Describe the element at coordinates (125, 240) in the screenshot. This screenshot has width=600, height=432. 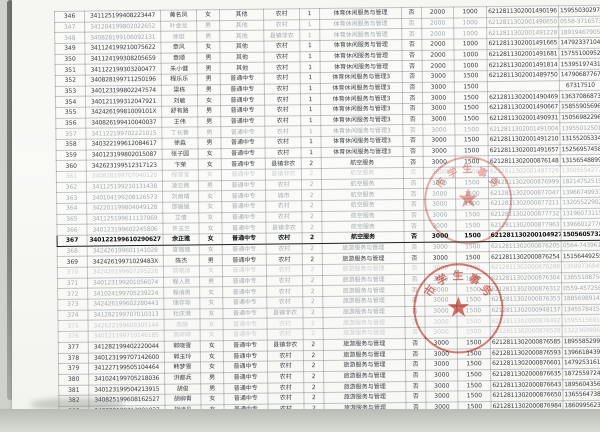
I see `id-number: 340122199610290627` at that location.